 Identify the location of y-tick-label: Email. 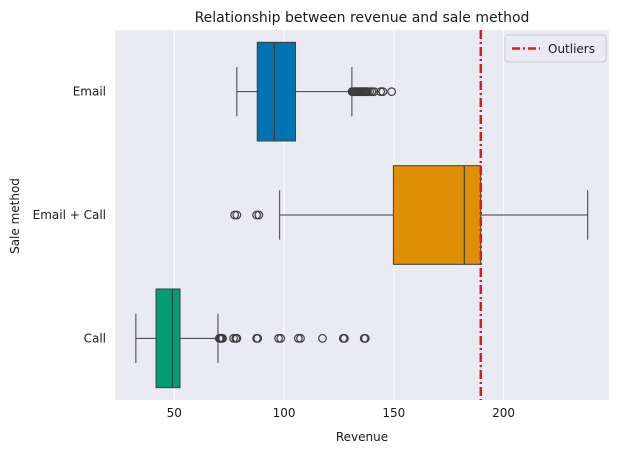
(89, 92).